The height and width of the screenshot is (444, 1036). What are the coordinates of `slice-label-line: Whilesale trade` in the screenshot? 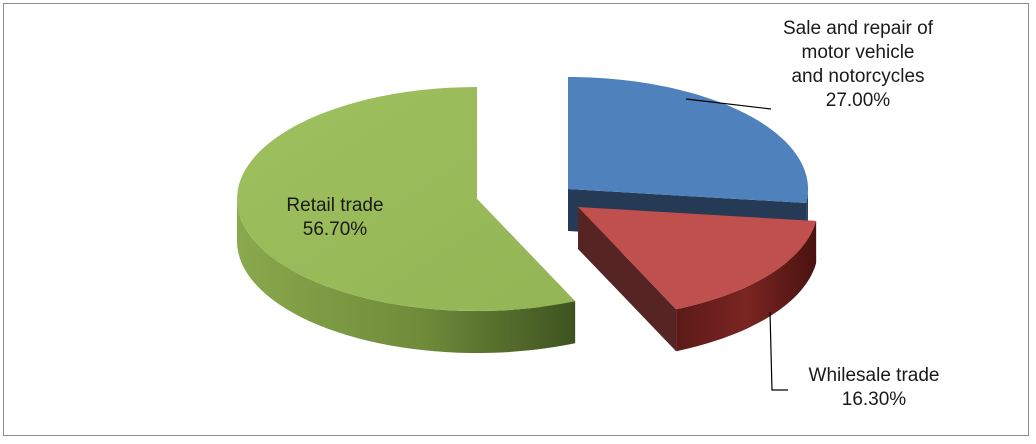 It's located at (874, 375).